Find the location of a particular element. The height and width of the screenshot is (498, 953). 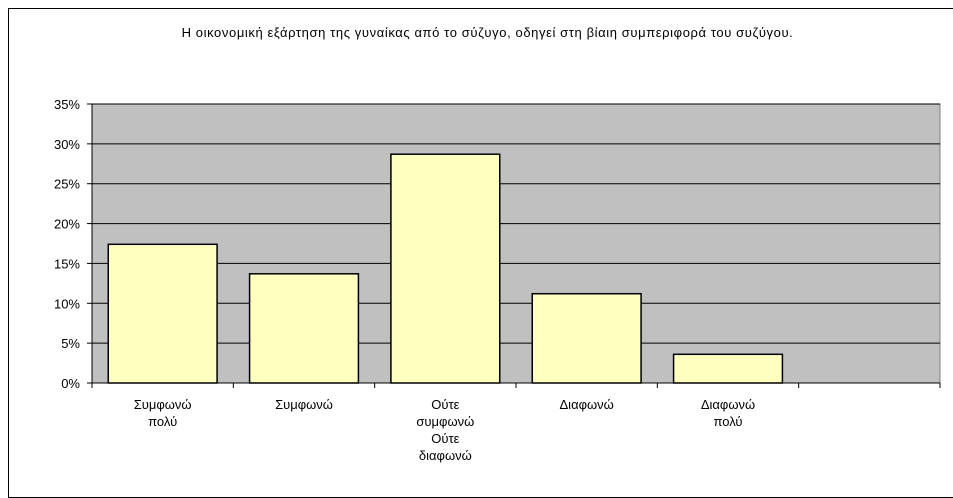

y-tick-label: 15% is located at coordinates (67, 263).